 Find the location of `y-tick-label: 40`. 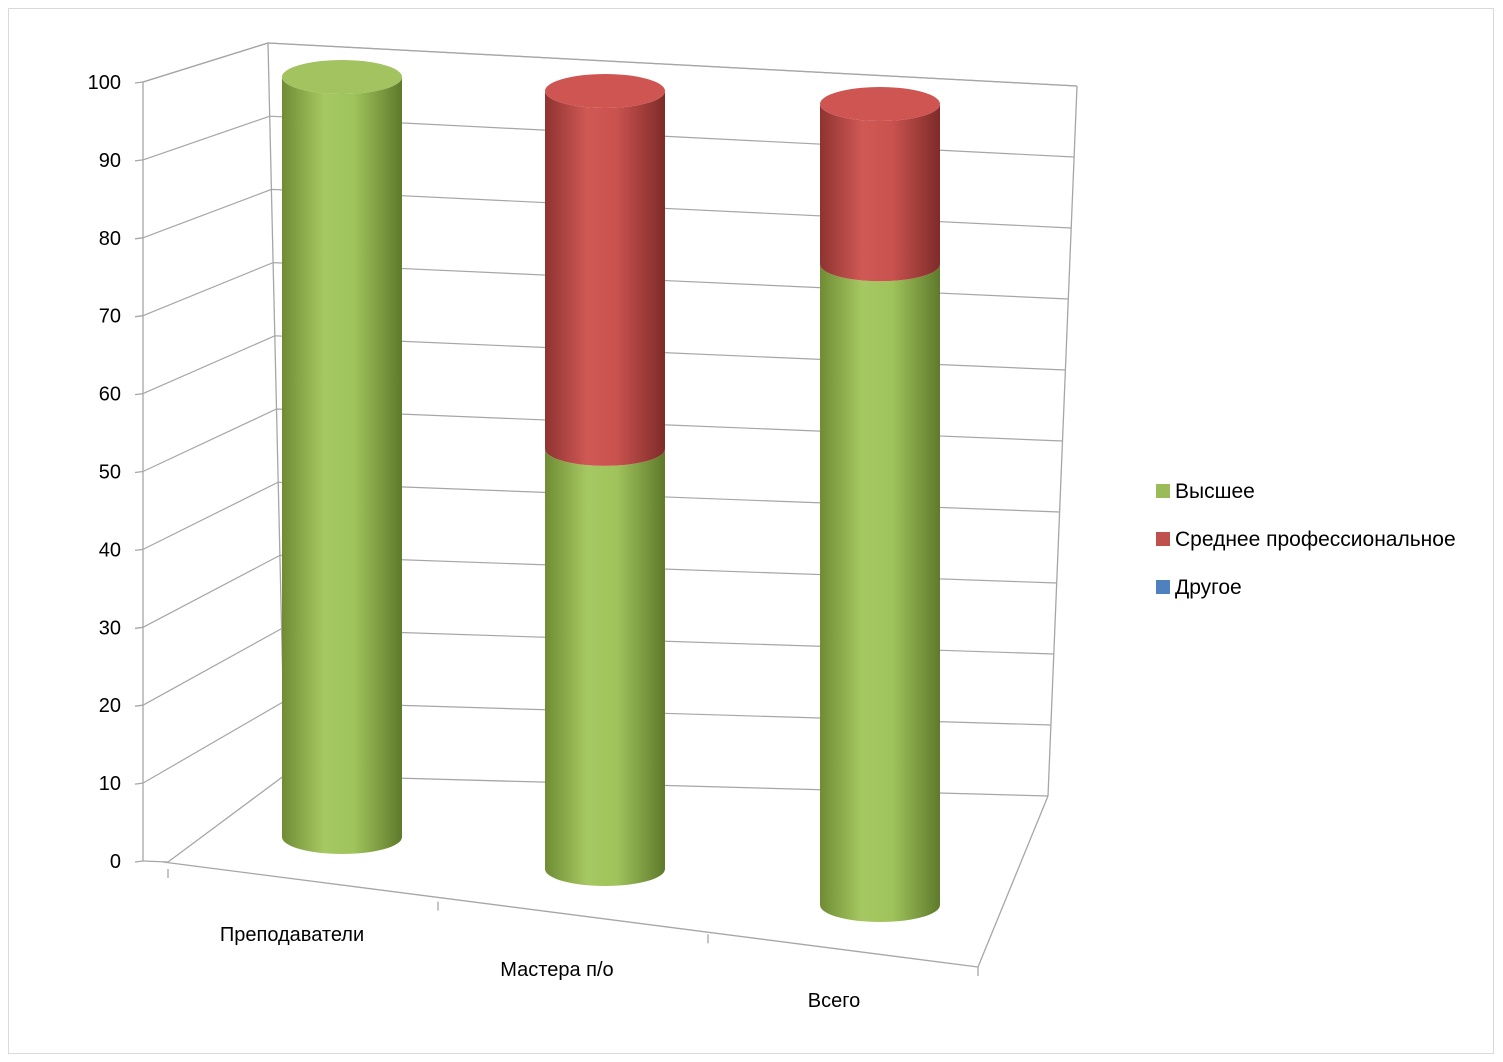

y-tick-label: 40 is located at coordinates (110, 550).